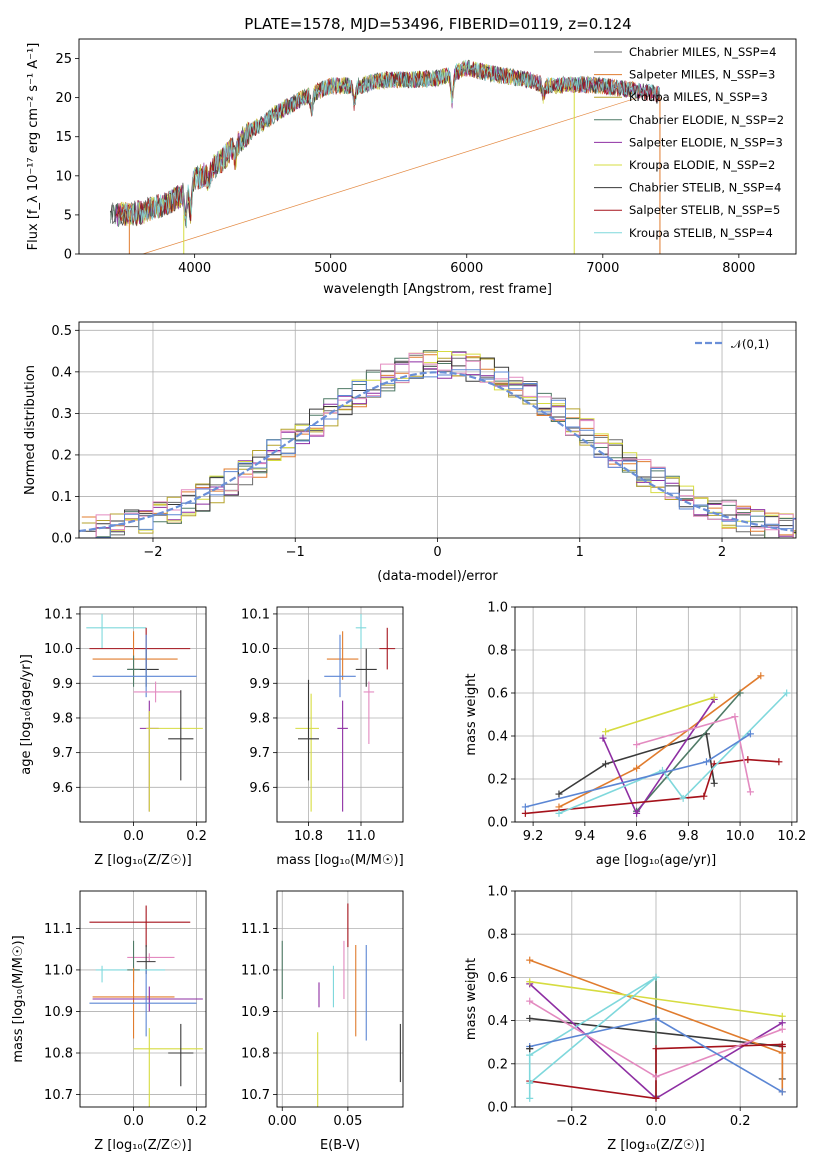  Describe the element at coordinates (791, 836) in the screenshot. I see `x-tick-label: 10.2` at that location.